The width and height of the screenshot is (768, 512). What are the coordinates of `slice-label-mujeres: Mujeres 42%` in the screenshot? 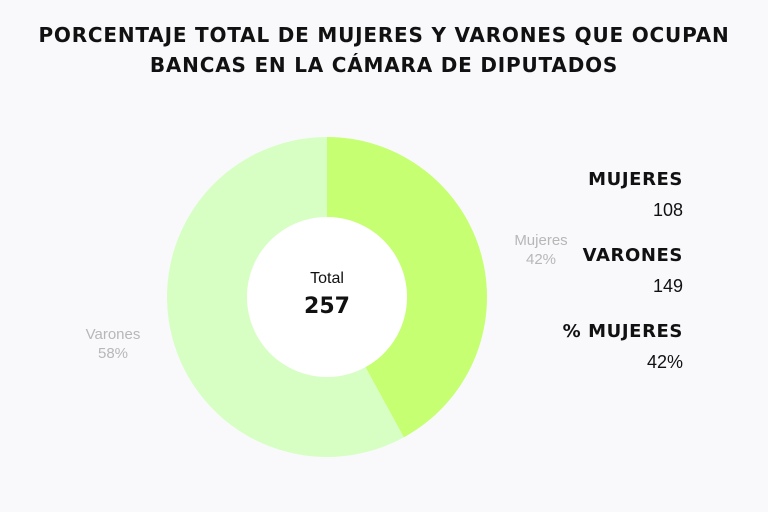 It's located at (541, 250).